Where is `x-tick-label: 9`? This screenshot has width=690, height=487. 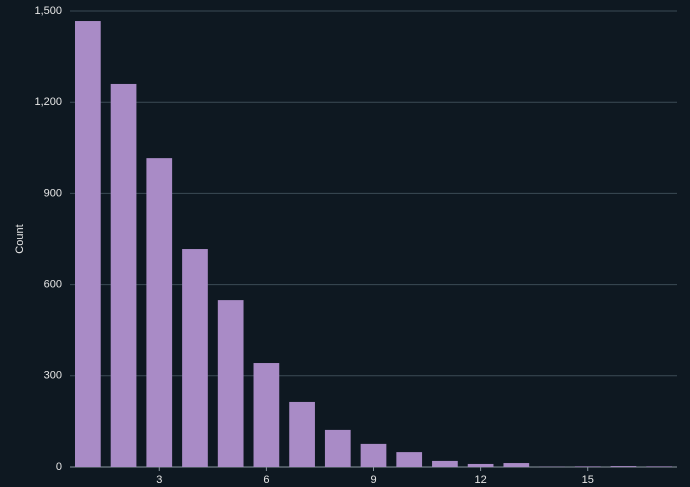 x-tick-label: 9 is located at coordinates (373, 480).